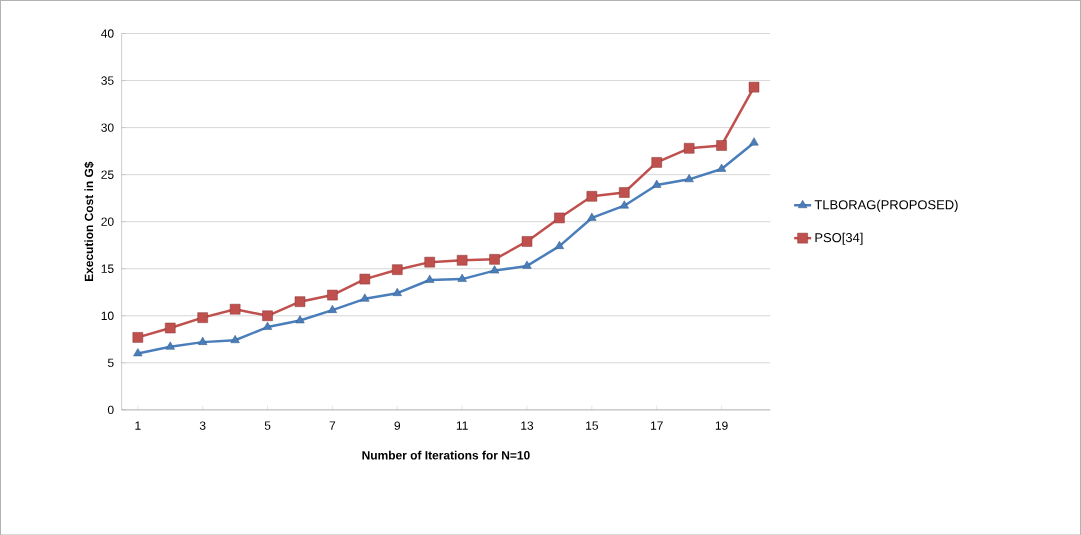 The height and width of the screenshot is (535, 1081). What do you see at coordinates (110, 409) in the screenshot?
I see `y-tick-label: 0` at bounding box center [110, 409].